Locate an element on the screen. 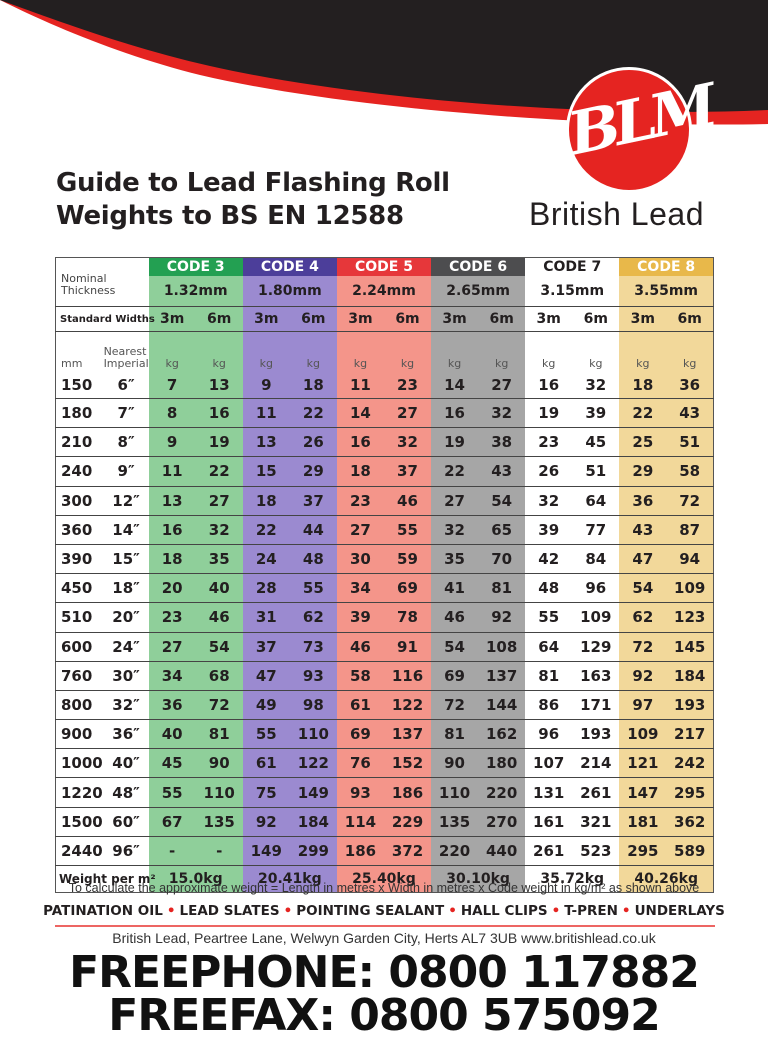  width-mm: 600 is located at coordinates (79, 647).